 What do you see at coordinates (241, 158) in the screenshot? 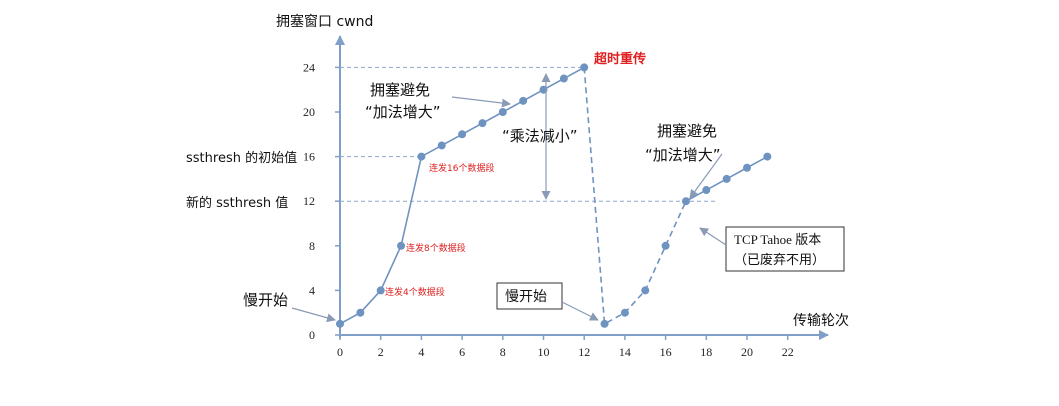
I see `ssthresh-initial-label: ssthresh 的初始值` at bounding box center [241, 158].